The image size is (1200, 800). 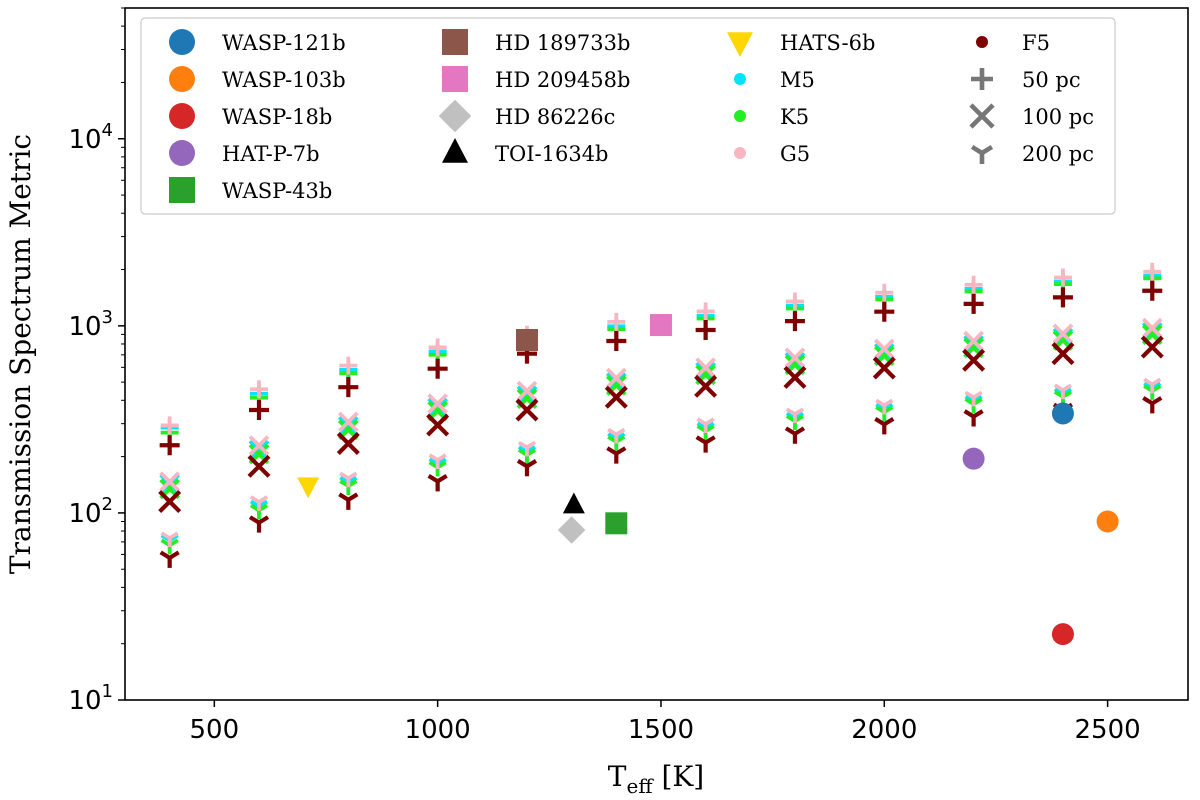 I want to click on point-F5-2600K-200pc, so click(x=1152, y=405).